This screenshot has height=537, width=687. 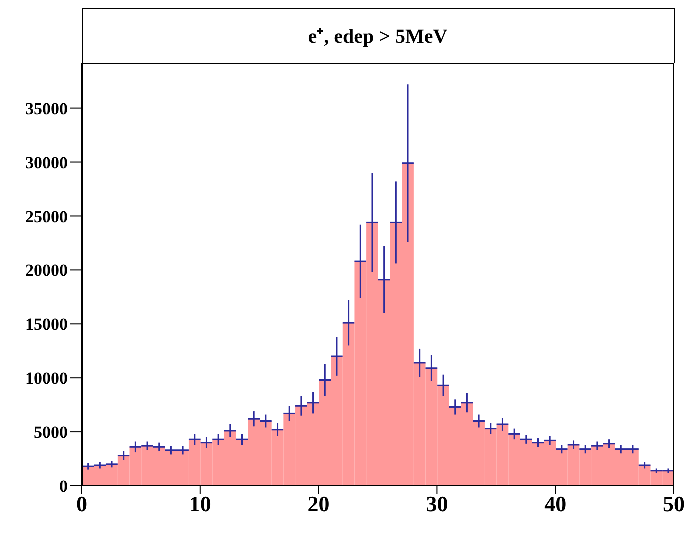 What do you see at coordinates (47, 162) in the screenshot?
I see `y-tick-label: 30000` at bounding box center [47, 162].